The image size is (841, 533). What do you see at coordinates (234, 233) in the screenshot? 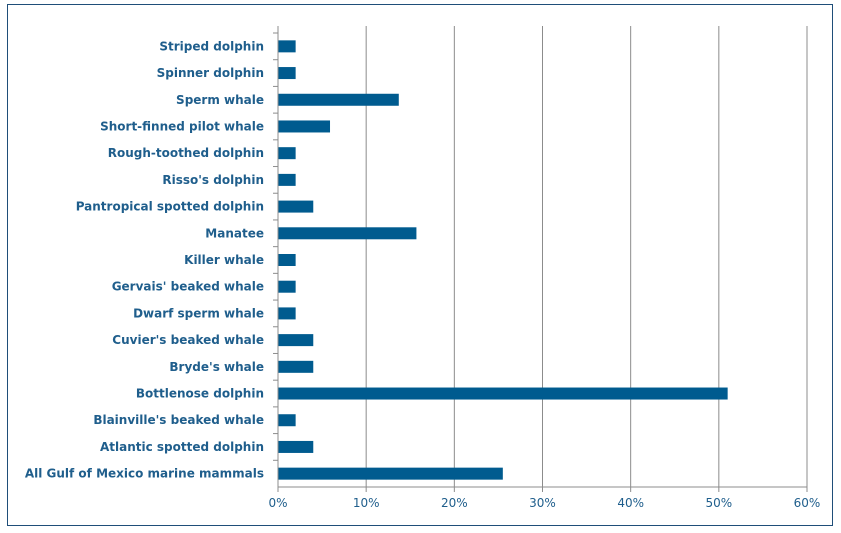
I see `category-label: Manatee` at bounding box center [234, 233].